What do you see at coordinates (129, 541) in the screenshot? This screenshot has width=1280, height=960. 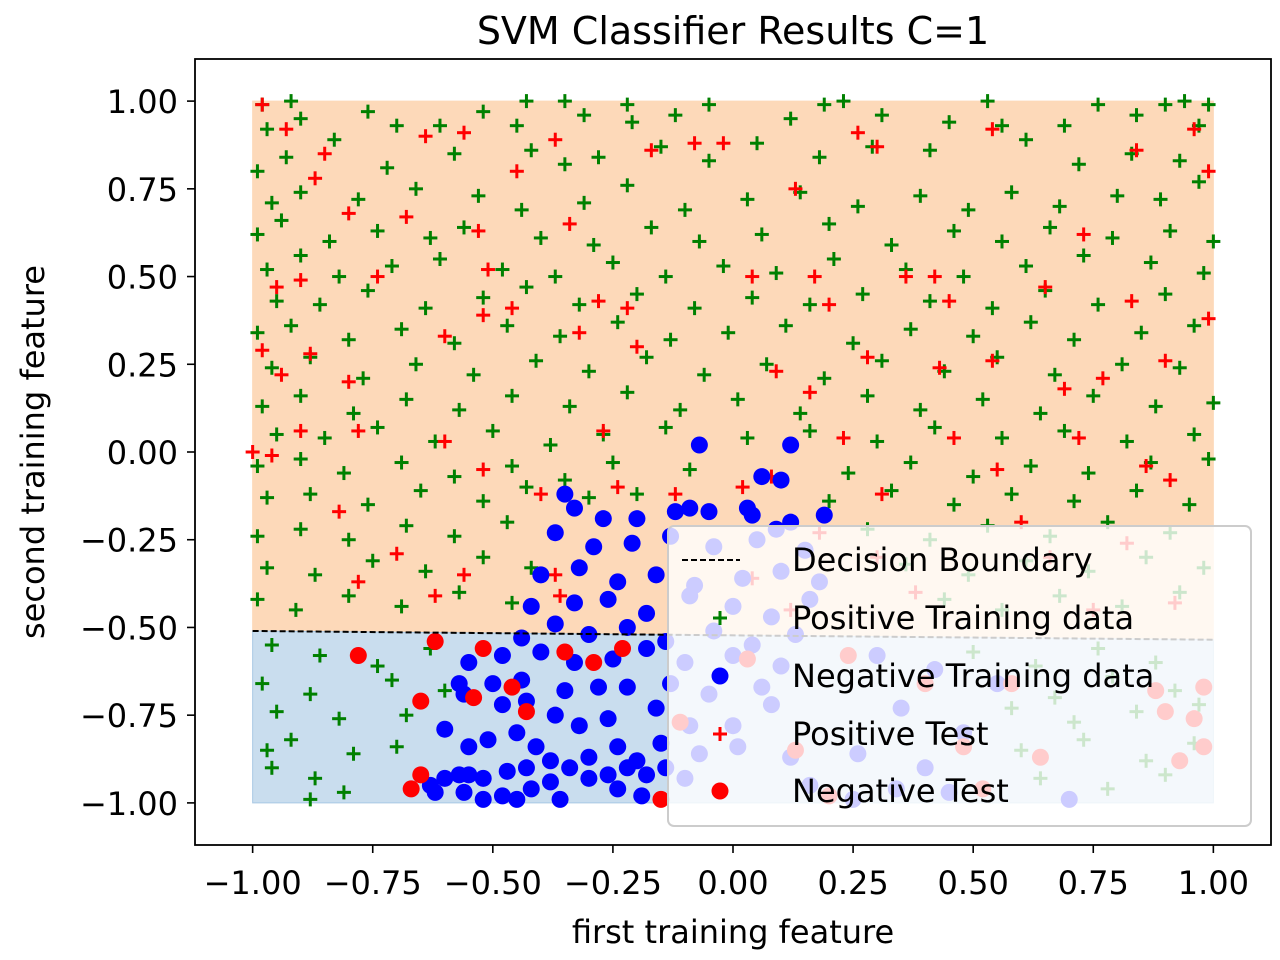 I see `y-tick-label: −0.25` at bounding box center [129, 541].